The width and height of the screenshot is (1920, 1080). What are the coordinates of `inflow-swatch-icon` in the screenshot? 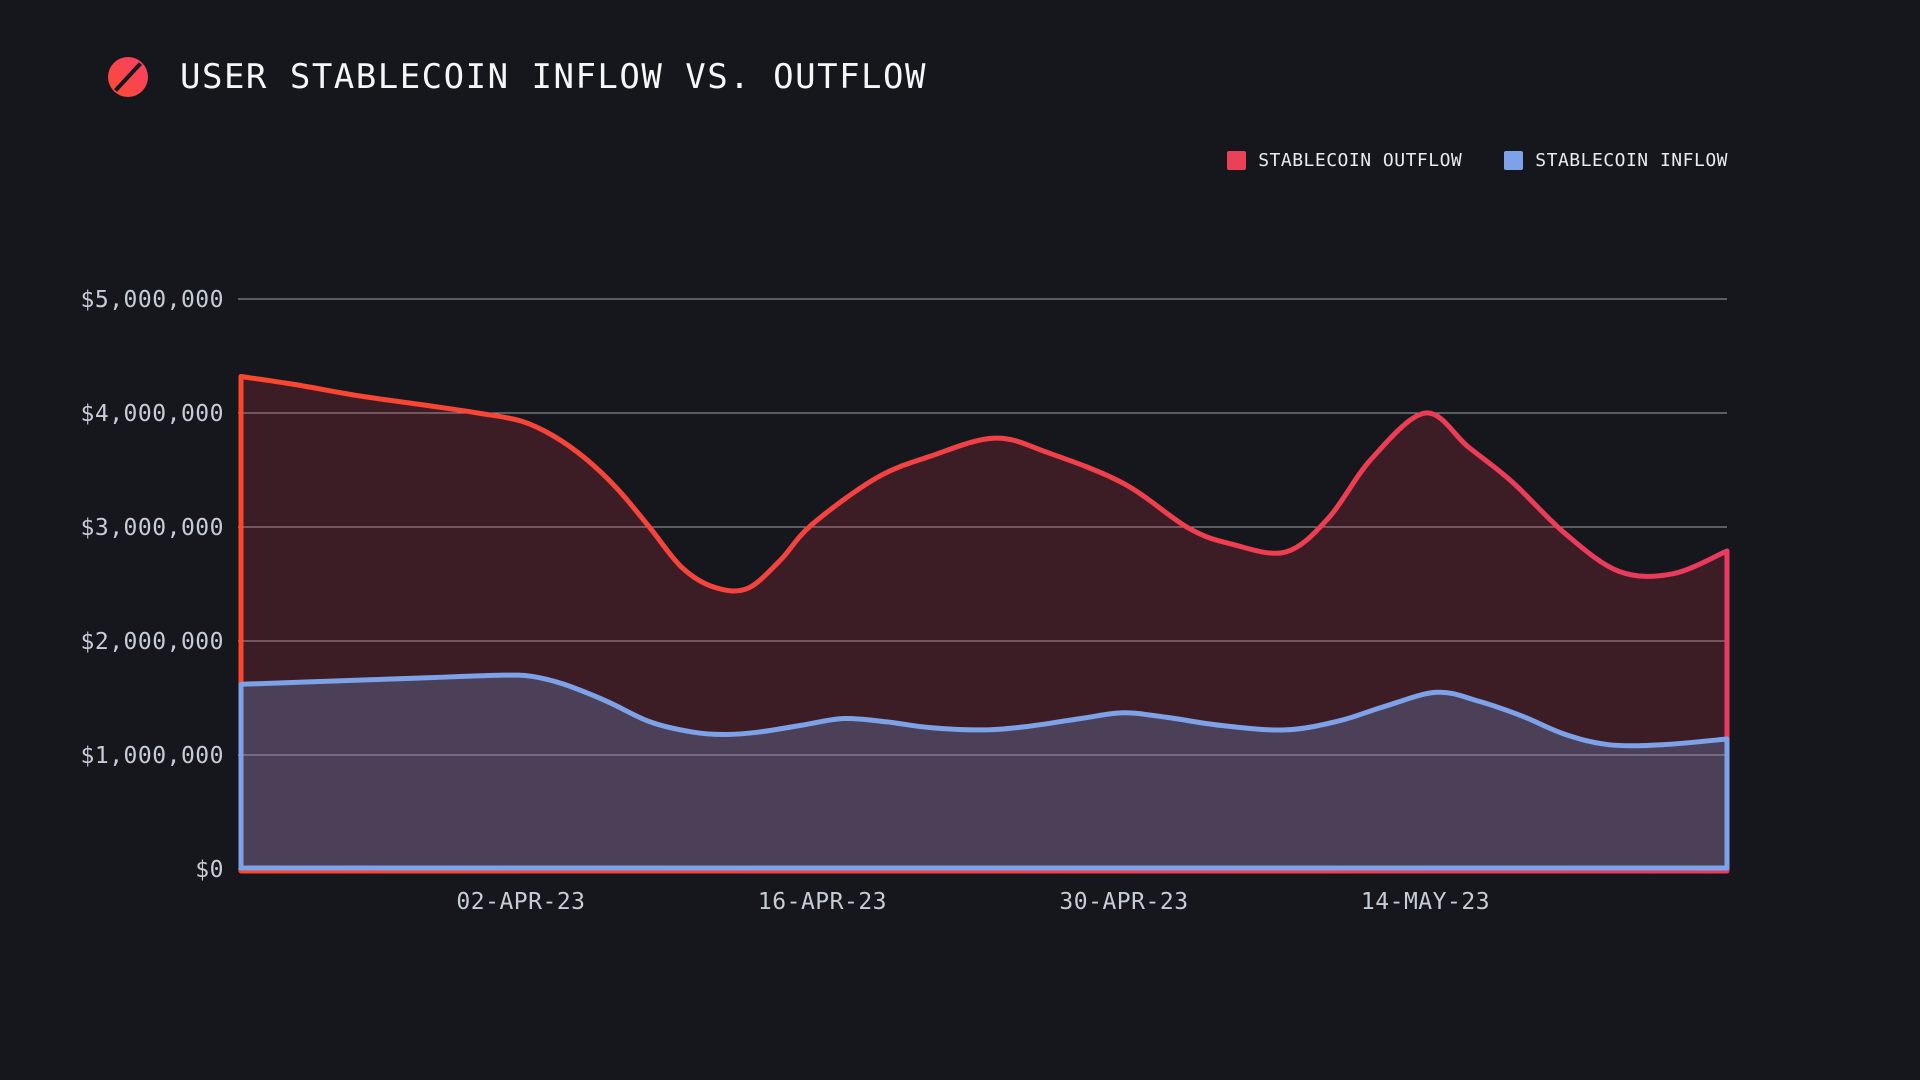 It's located at (1514, 160).